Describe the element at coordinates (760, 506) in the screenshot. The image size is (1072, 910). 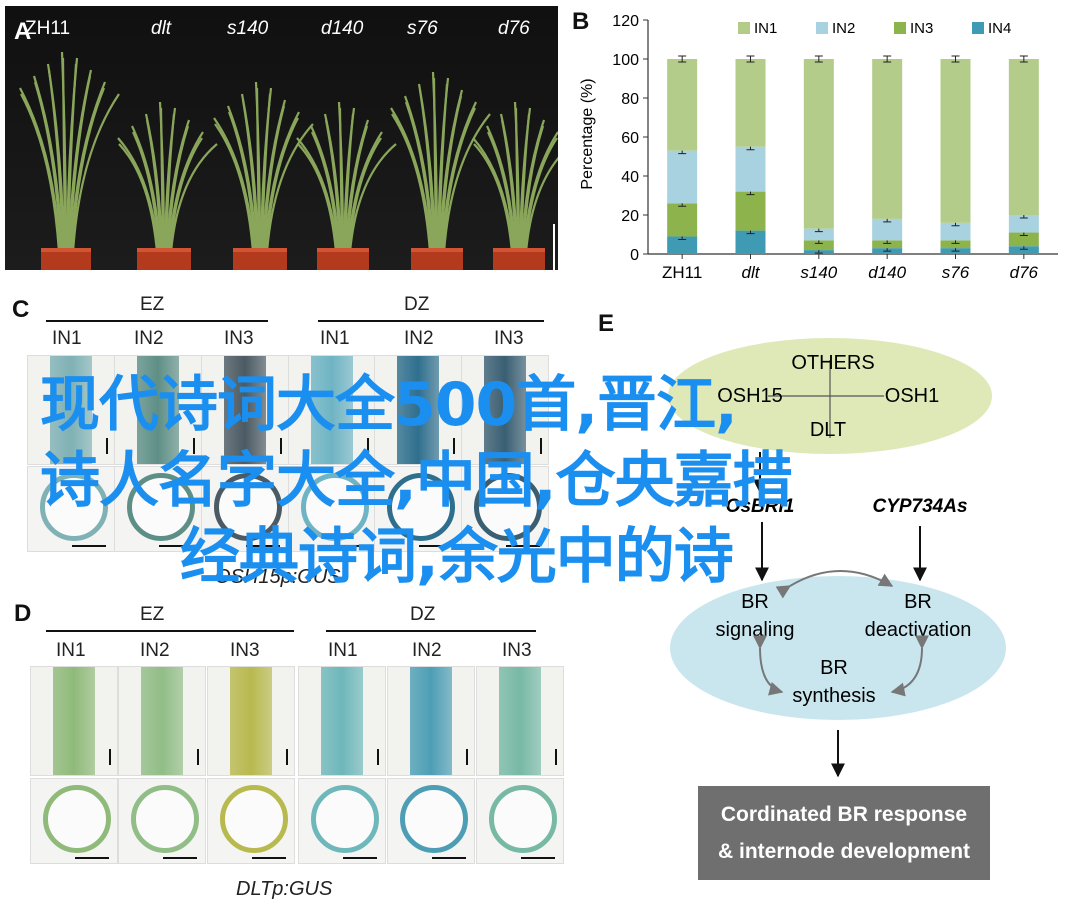
I see `node-osbri1: OsBRI1` at that location.